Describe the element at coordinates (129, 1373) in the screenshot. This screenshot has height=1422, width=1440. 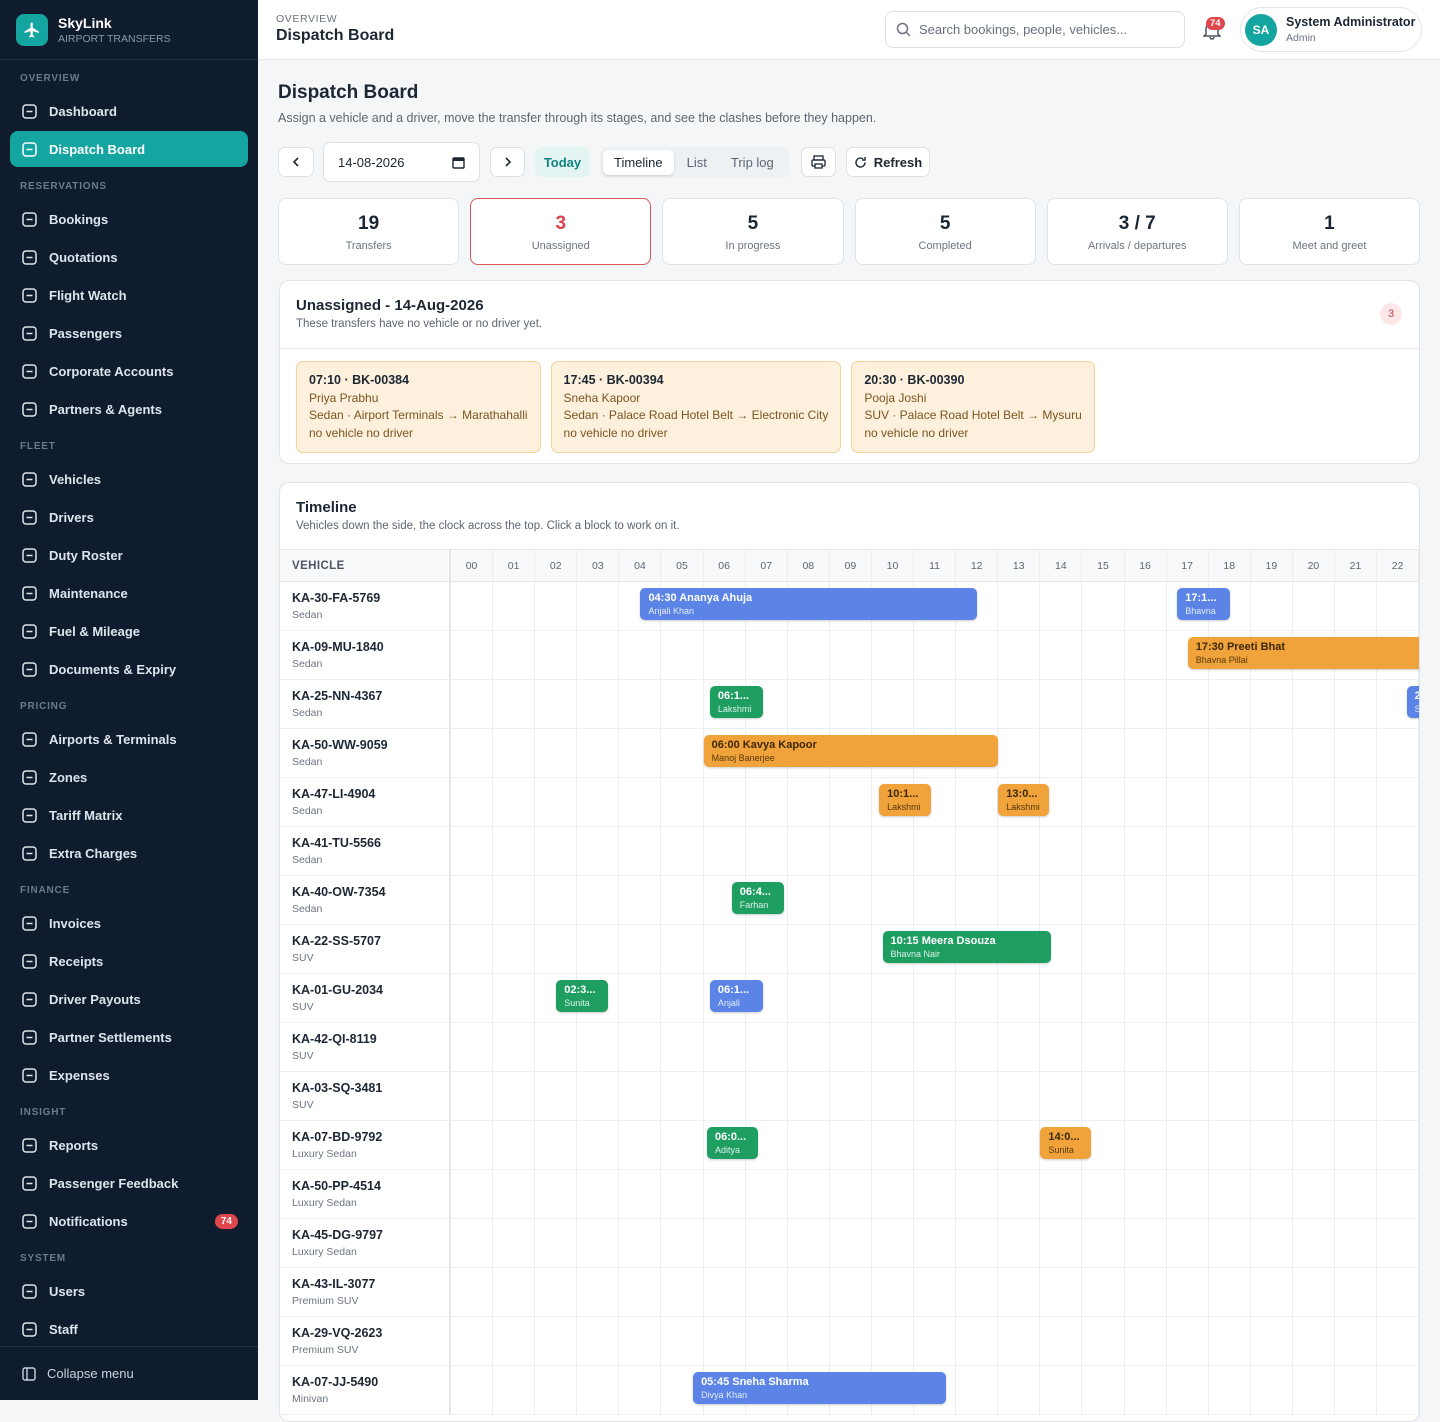
I see `collapse-button: Collapse menu` at that location.